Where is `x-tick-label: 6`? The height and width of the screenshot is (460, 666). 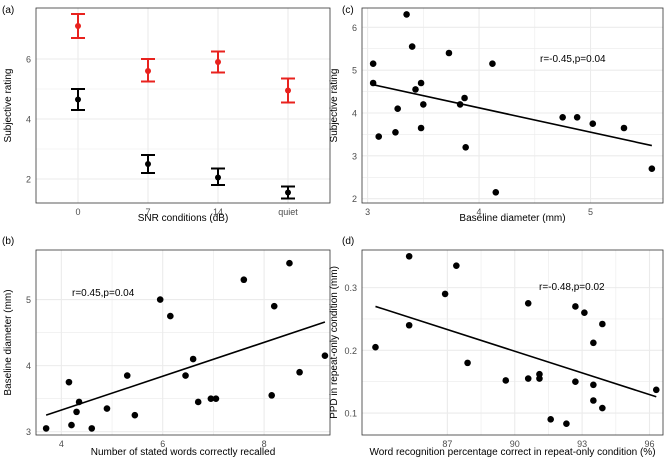 x-tick-label: 6 is located at coordinates (162, 444).